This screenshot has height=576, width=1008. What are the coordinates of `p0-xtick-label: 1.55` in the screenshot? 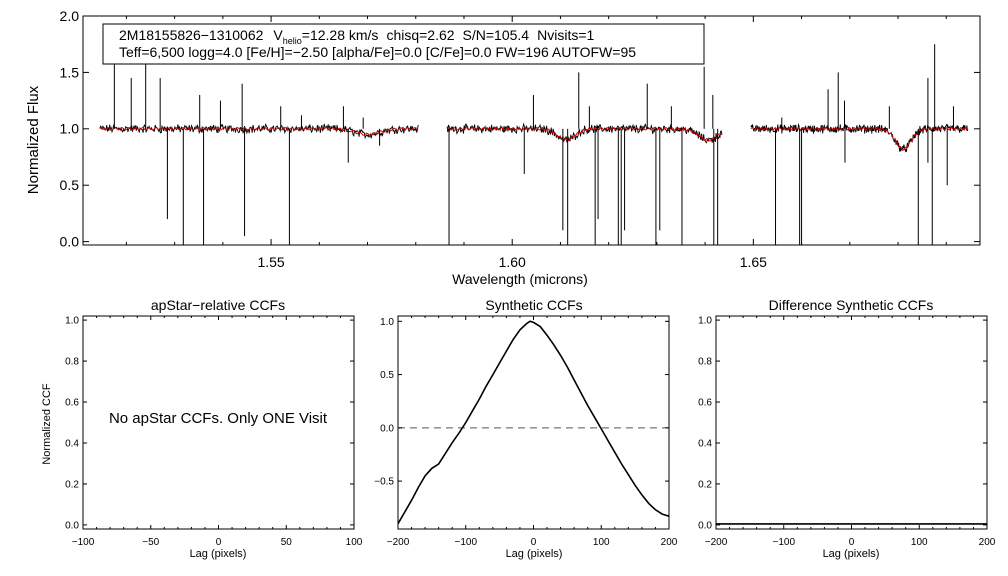 It's located at (270, 262).